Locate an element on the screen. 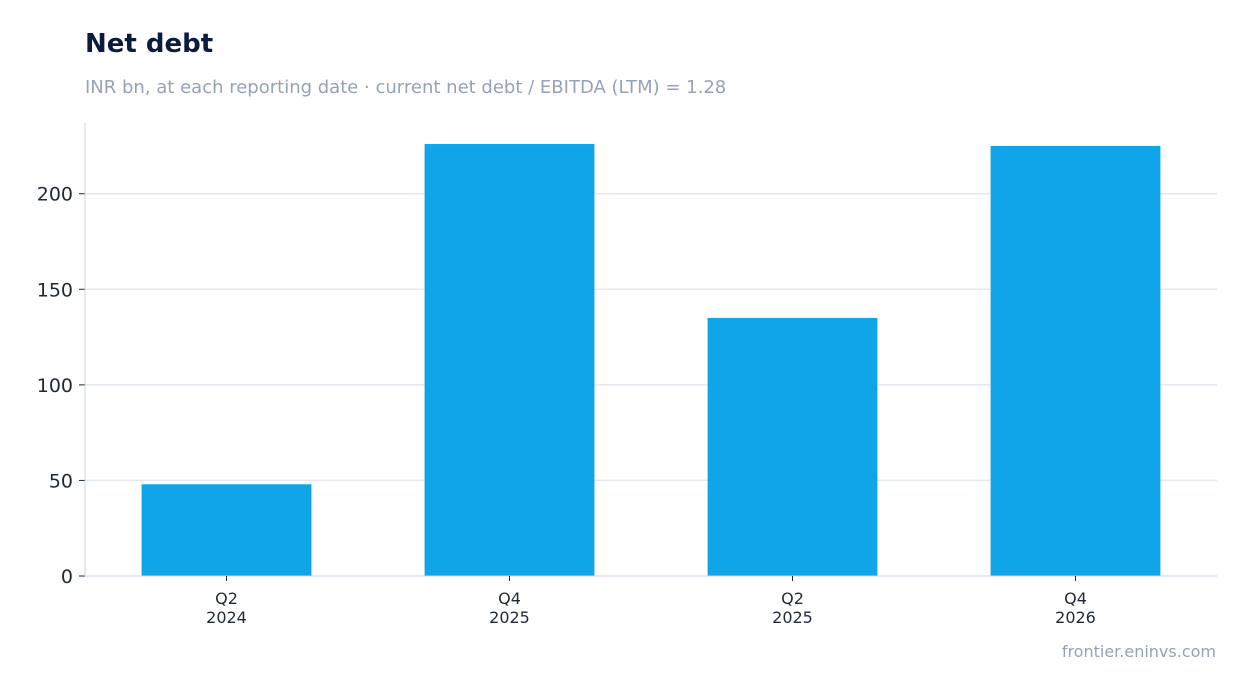 This screenshot has width=1247, height=693. chart-title: Net debt is located at coordinates (149, 44).